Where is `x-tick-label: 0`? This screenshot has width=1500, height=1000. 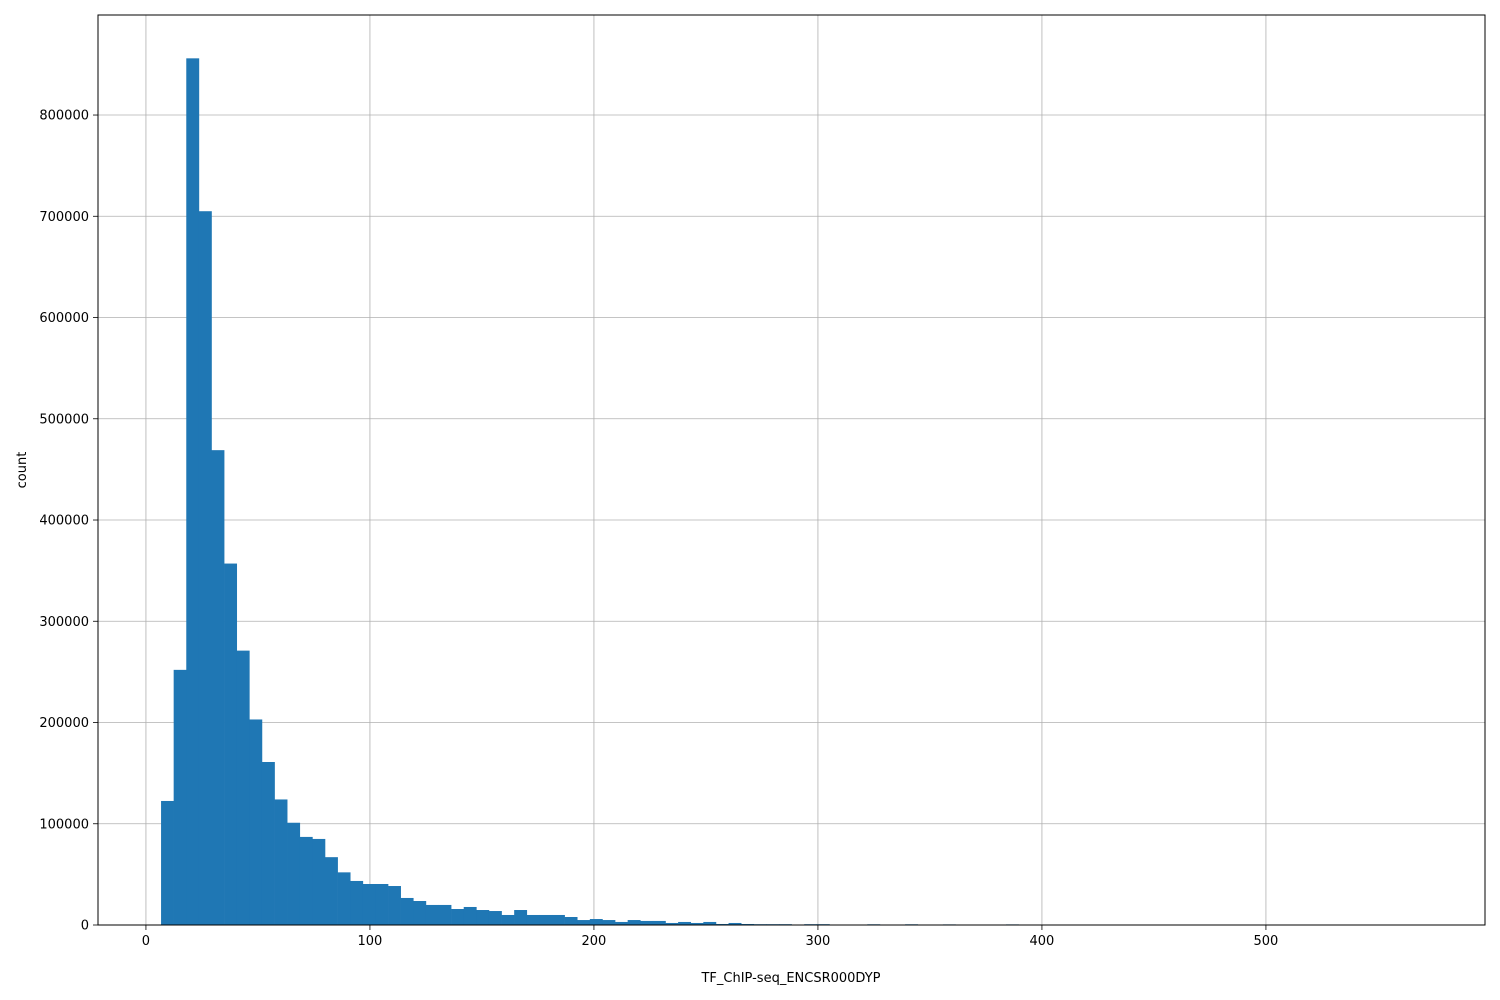 x-tick-label: 0 is located at coordinates (146, 941).